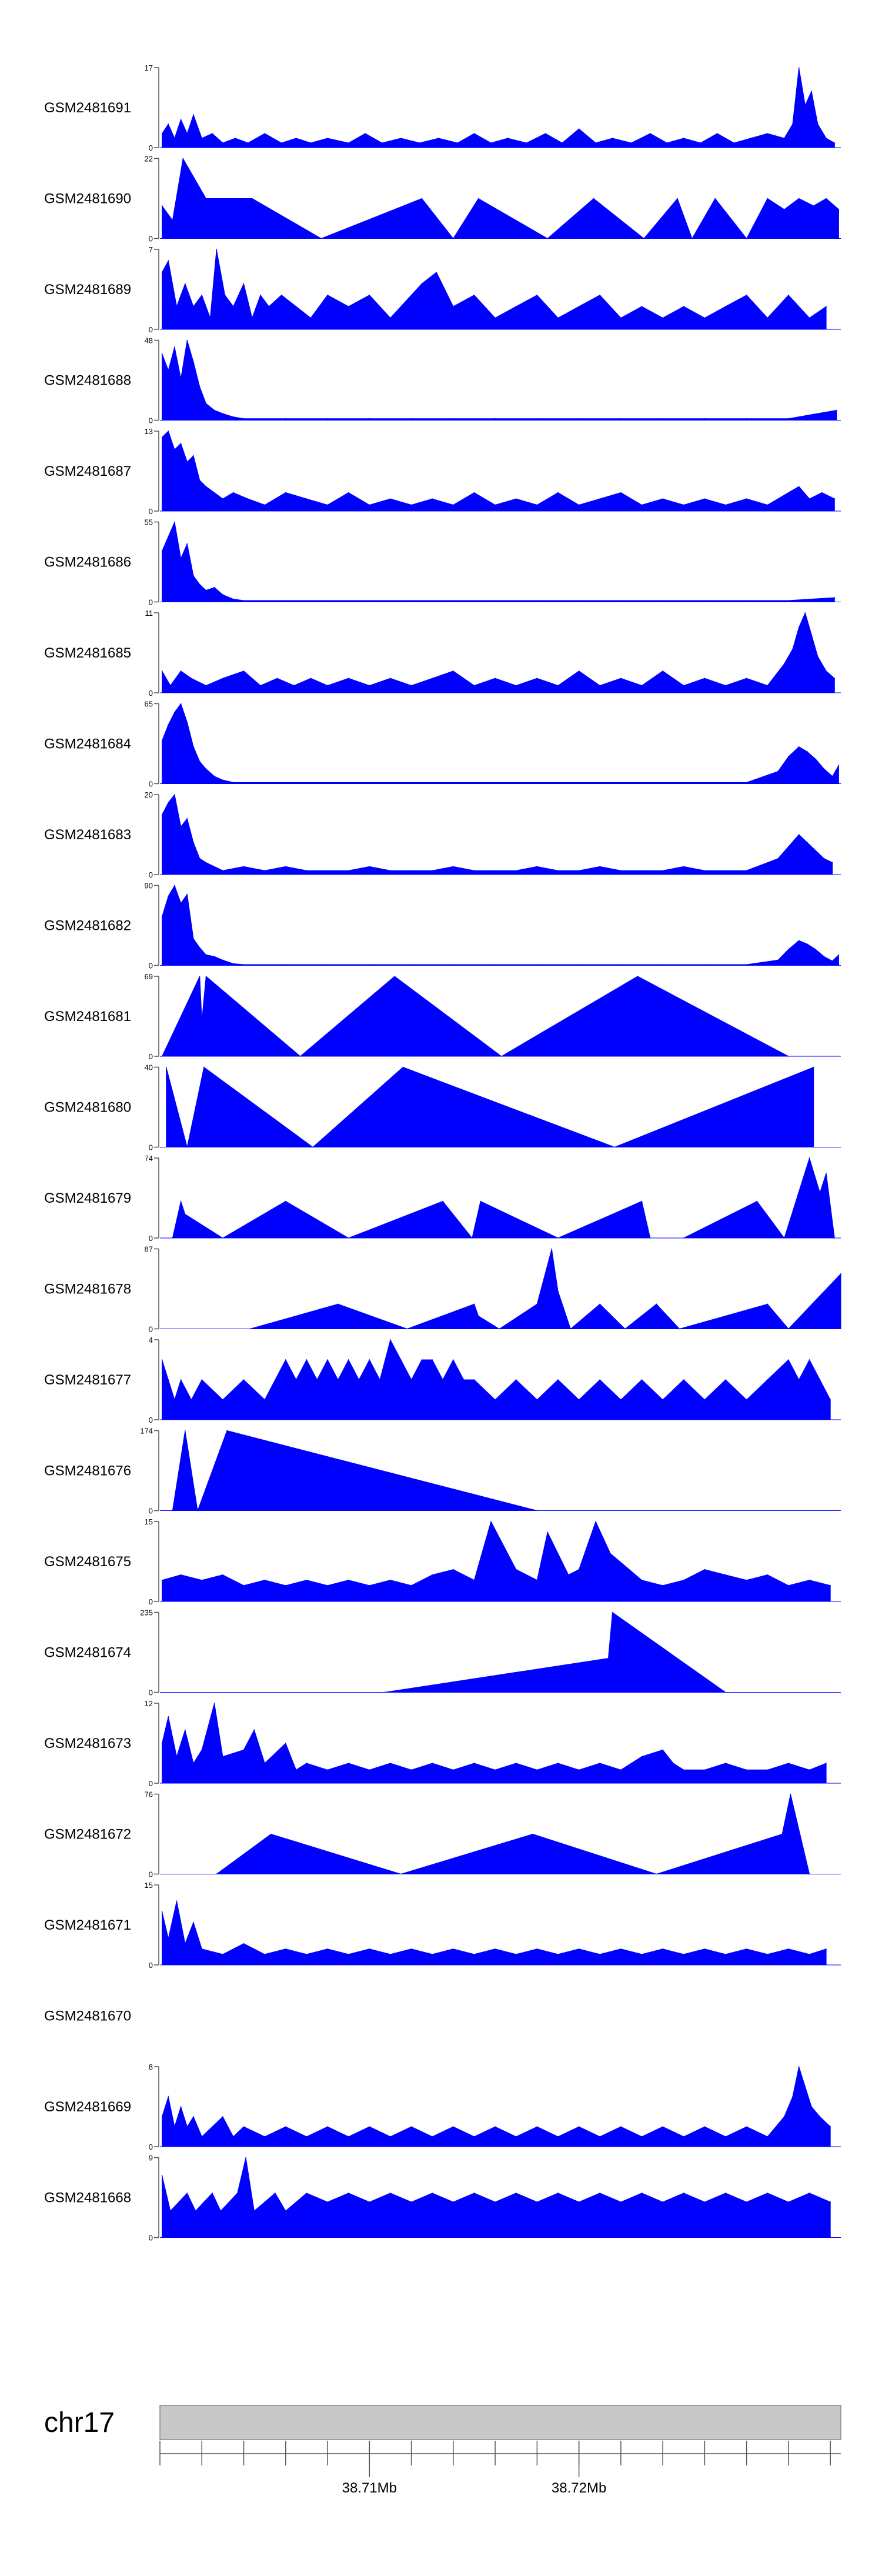 The width and height of the screenshot is (882, 2576). What do you see at coordinates (442, 834) in the screenshot?
I see `track-GSM2481683: GSM2481683 20 0` at bounding box center [442, 834].